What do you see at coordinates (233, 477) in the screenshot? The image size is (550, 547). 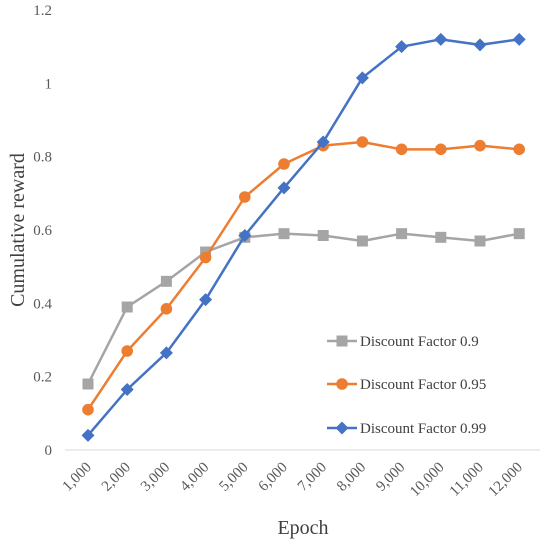 I see `x-tick-label: 5,000` at bounding box center [233, 477].